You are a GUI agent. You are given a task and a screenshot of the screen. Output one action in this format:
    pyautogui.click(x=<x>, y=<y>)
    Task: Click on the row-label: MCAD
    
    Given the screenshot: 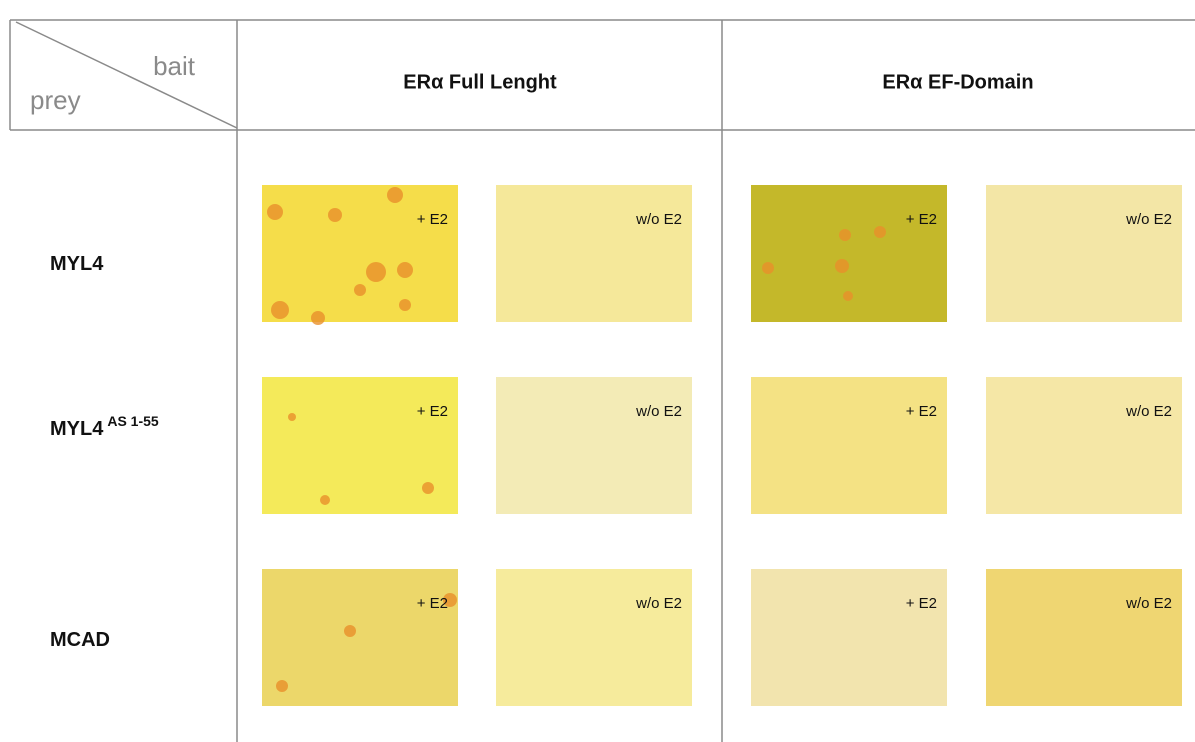 What is the action you would take?
    pyautogui.click(x=80, y=640)
    